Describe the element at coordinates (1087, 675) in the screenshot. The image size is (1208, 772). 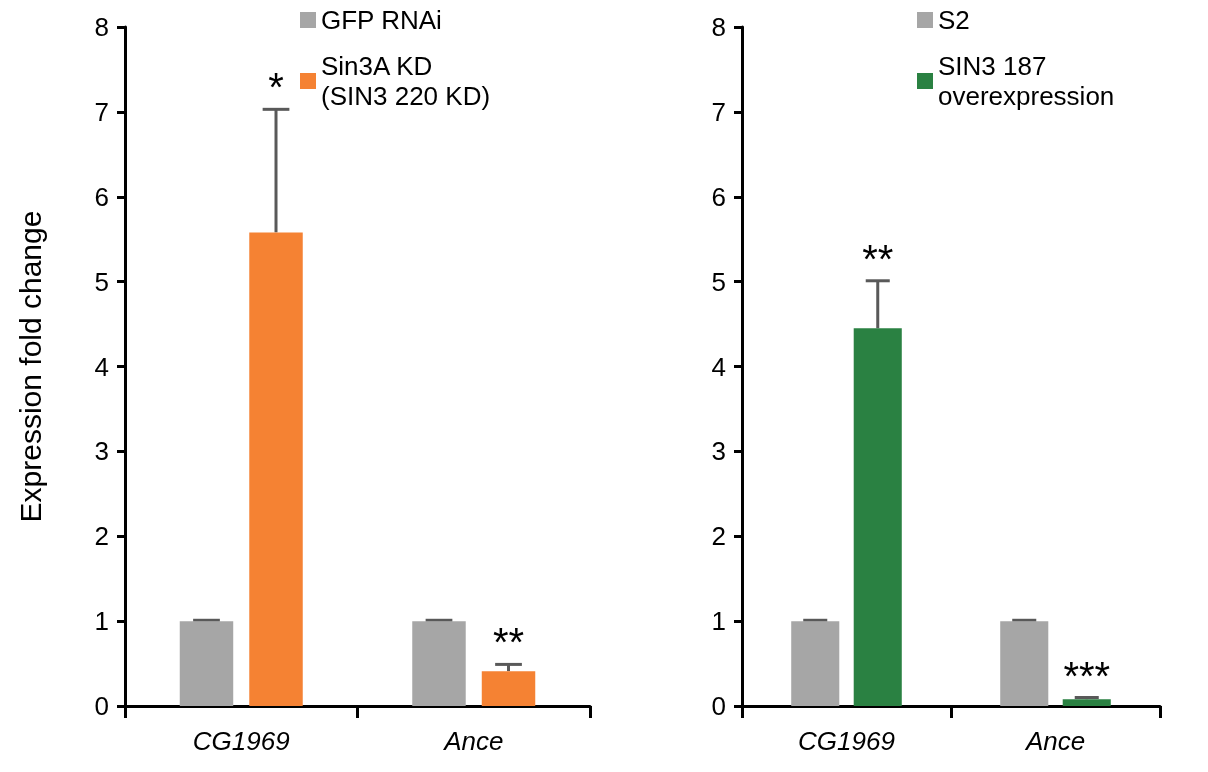
I see `annotation: ***` at that location.